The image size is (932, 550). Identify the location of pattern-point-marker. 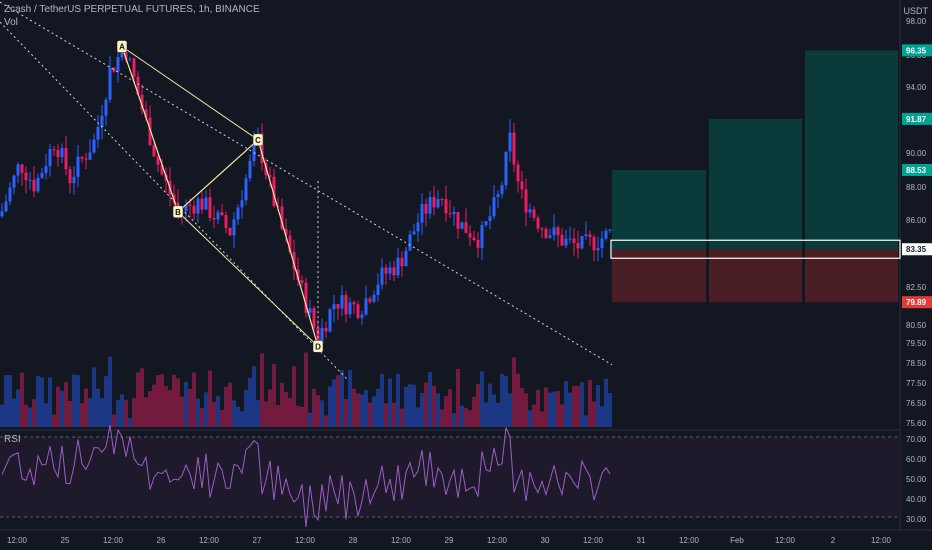
(318, 346).